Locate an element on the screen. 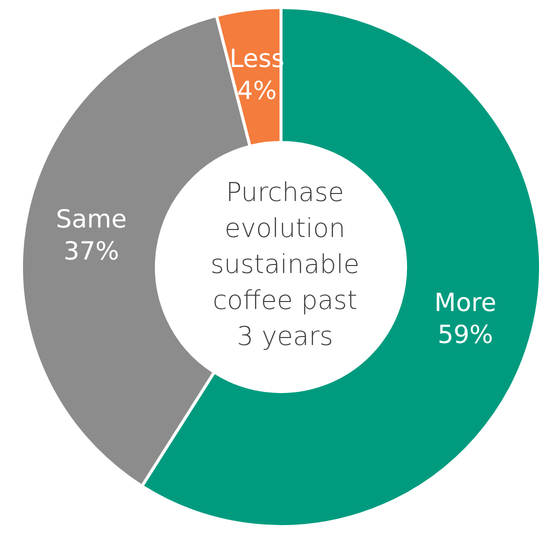  slice-label: Same is located at coordinates (91, 219).